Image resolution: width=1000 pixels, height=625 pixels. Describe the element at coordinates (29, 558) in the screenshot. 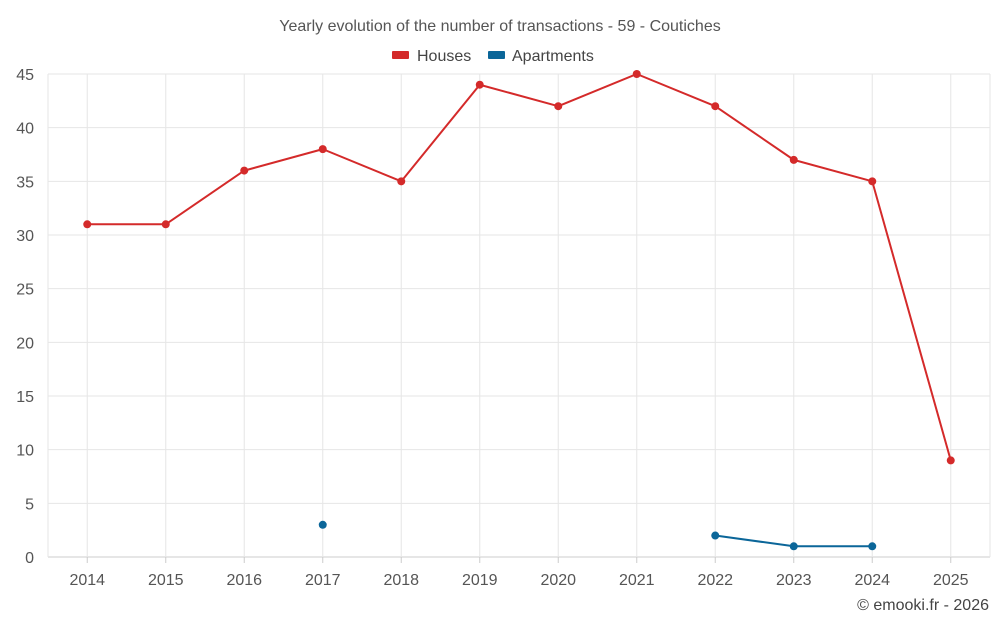

I see `y-tick-label-0: 0` at that location.